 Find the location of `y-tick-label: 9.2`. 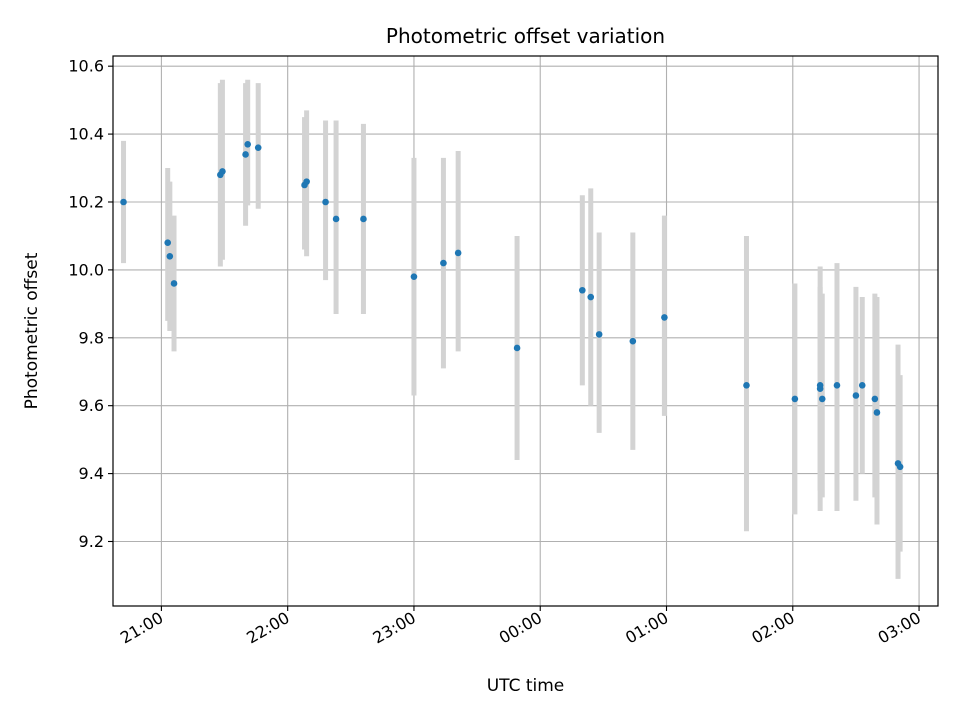

y-tick-label: 9.2 is located at coordinates (91, 541).